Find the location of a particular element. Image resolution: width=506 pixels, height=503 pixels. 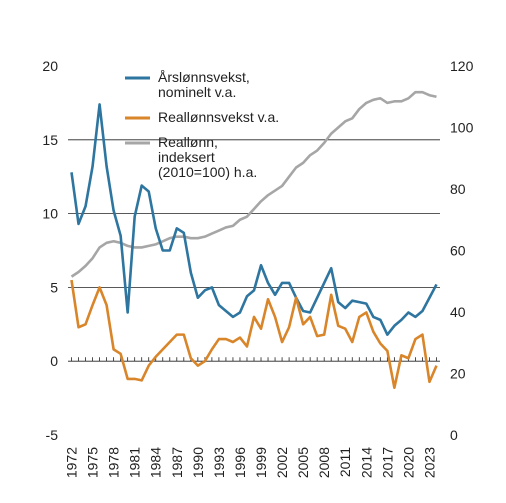

legend-label: Reallønn, indeksert (2010=100) h.a. is located at coordinates (207, 157).